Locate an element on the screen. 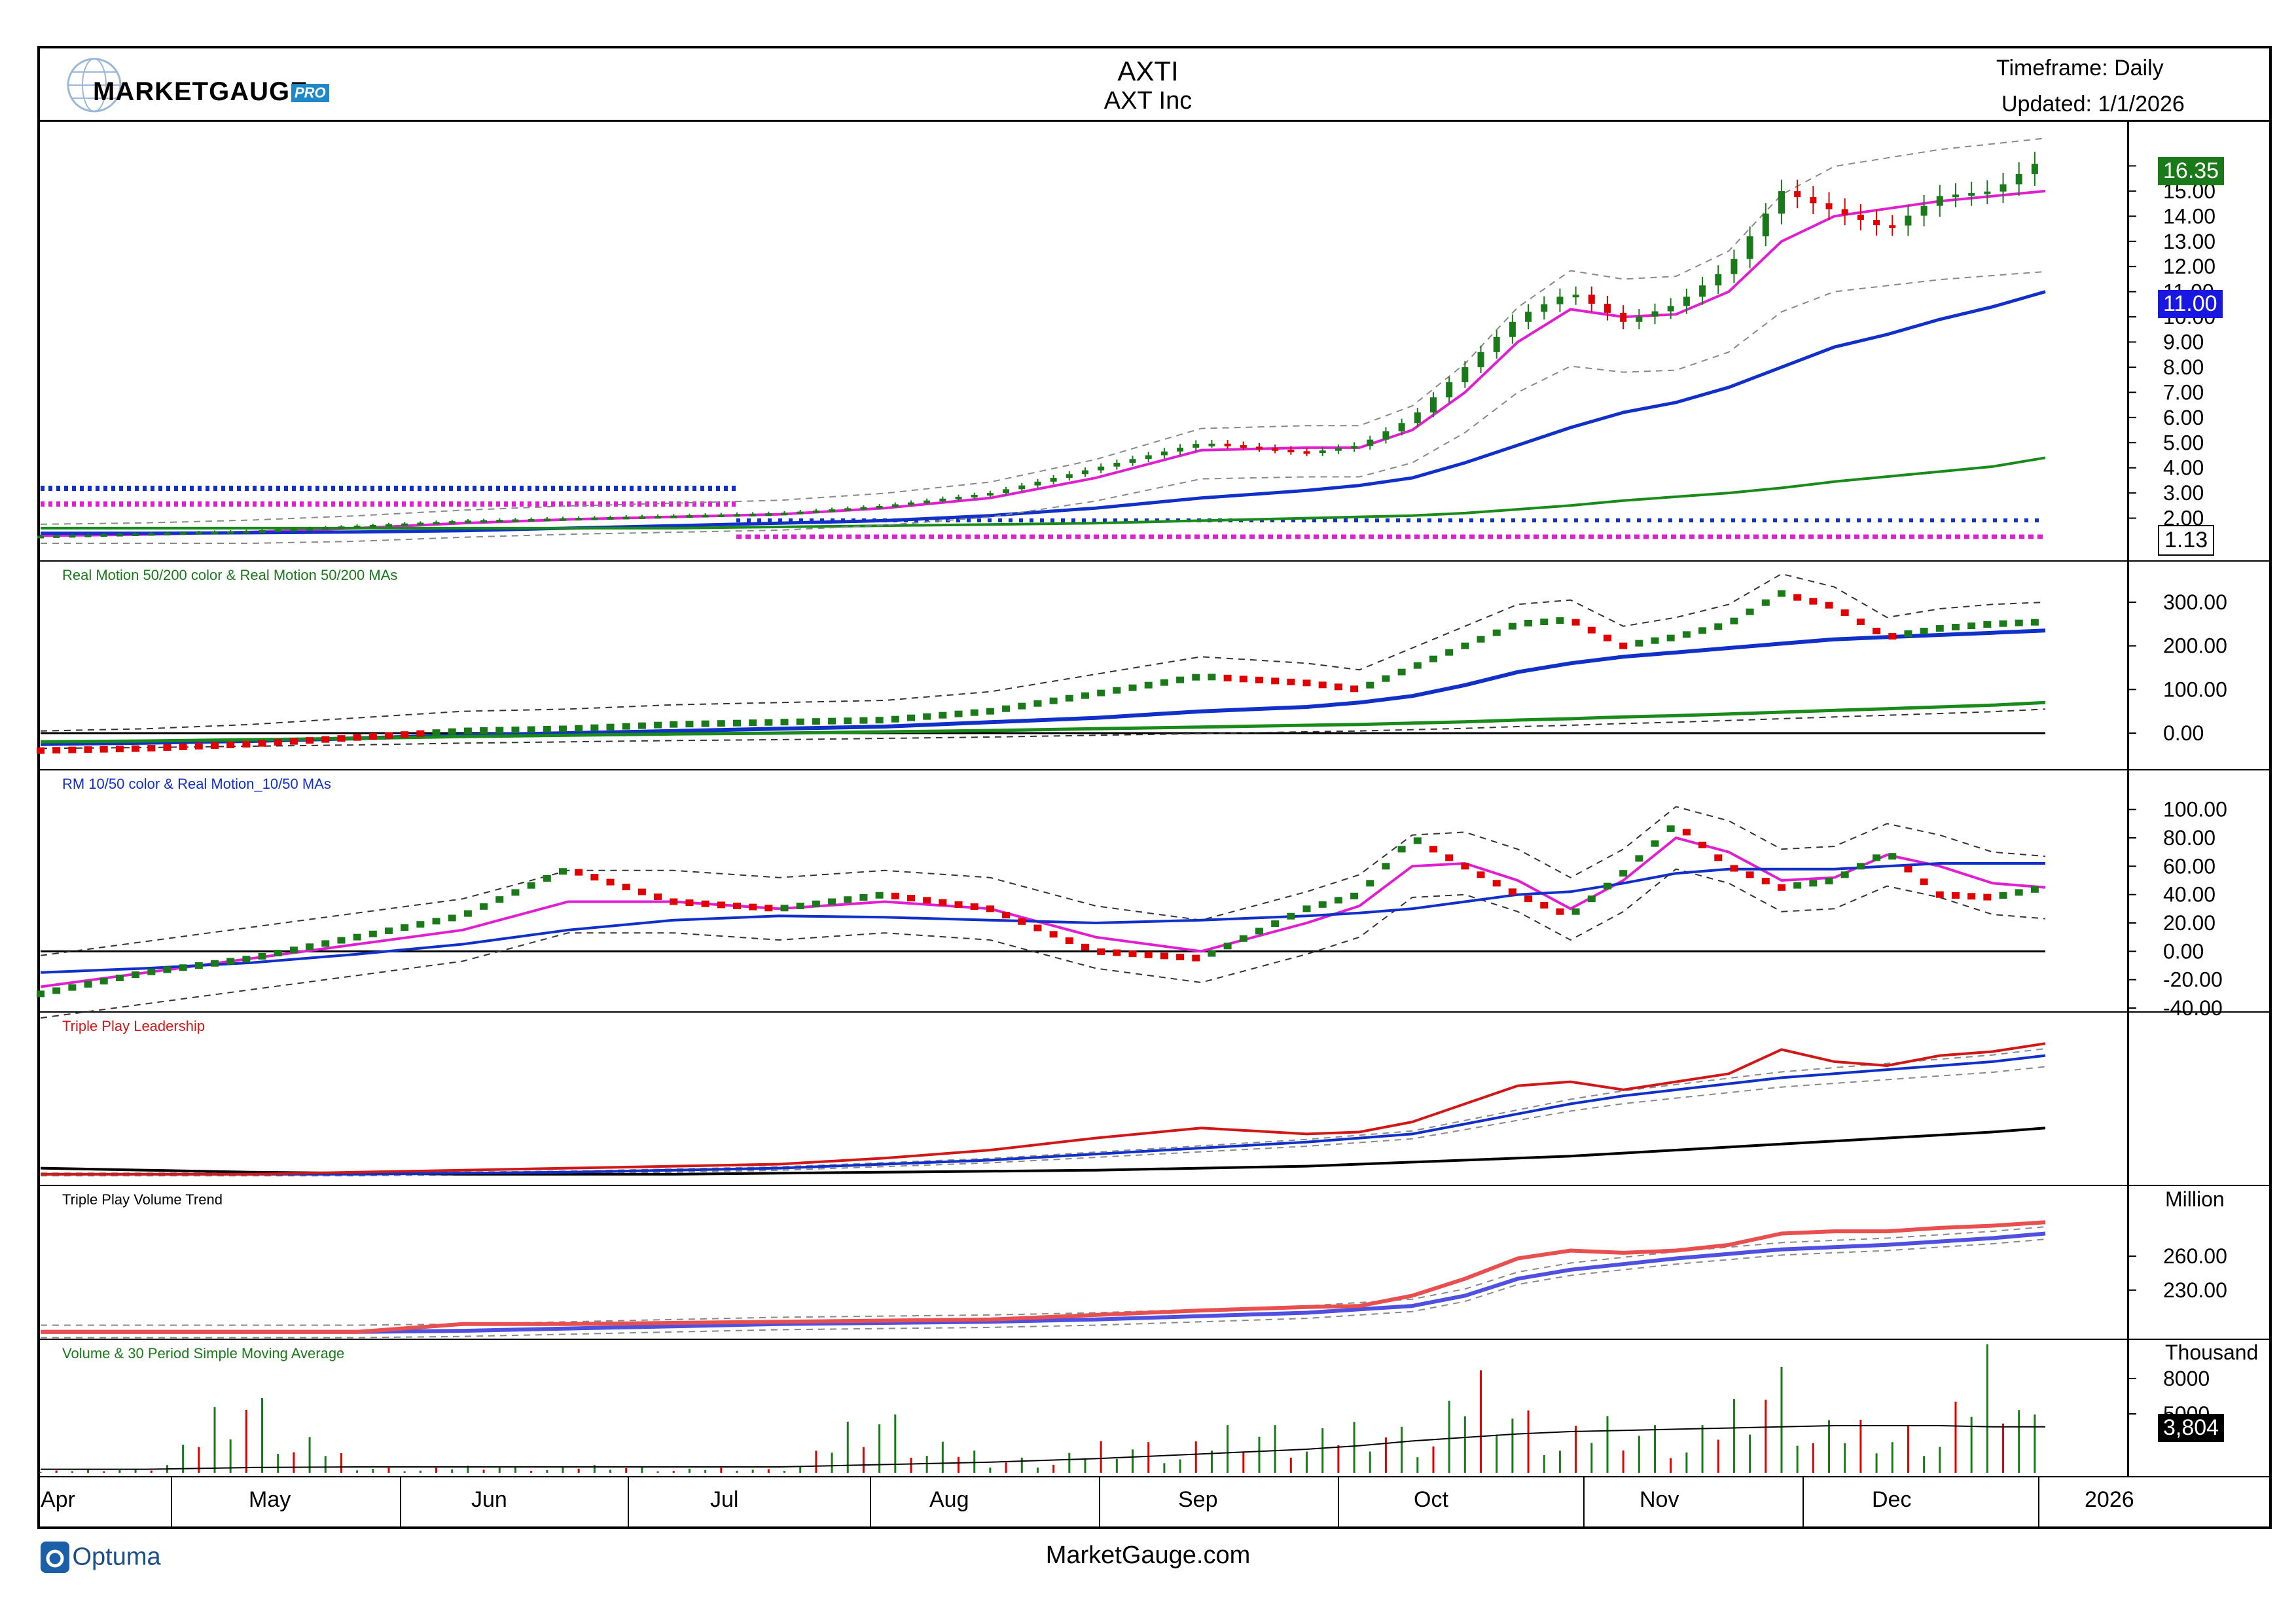  price-tick: 5.00 is located at coordinates (2183, 442).